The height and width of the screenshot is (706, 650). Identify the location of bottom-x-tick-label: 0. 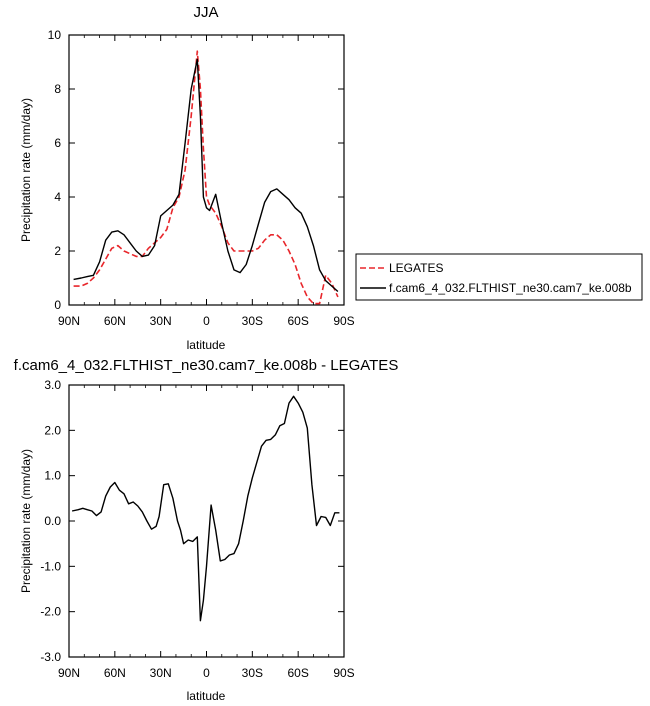
(206, 673).